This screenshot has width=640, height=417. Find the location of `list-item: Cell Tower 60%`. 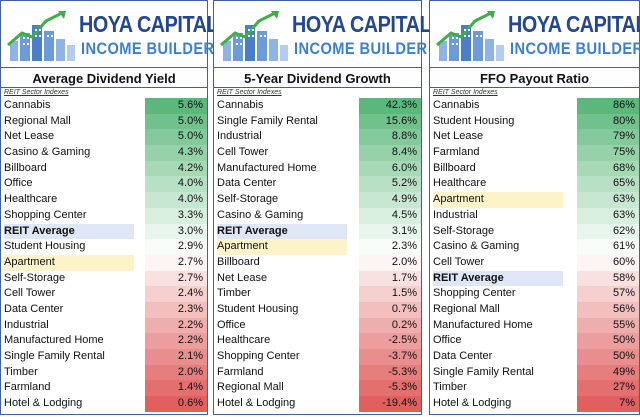

list-item: Cell Tower 60% is located at coordinates (534, 262).